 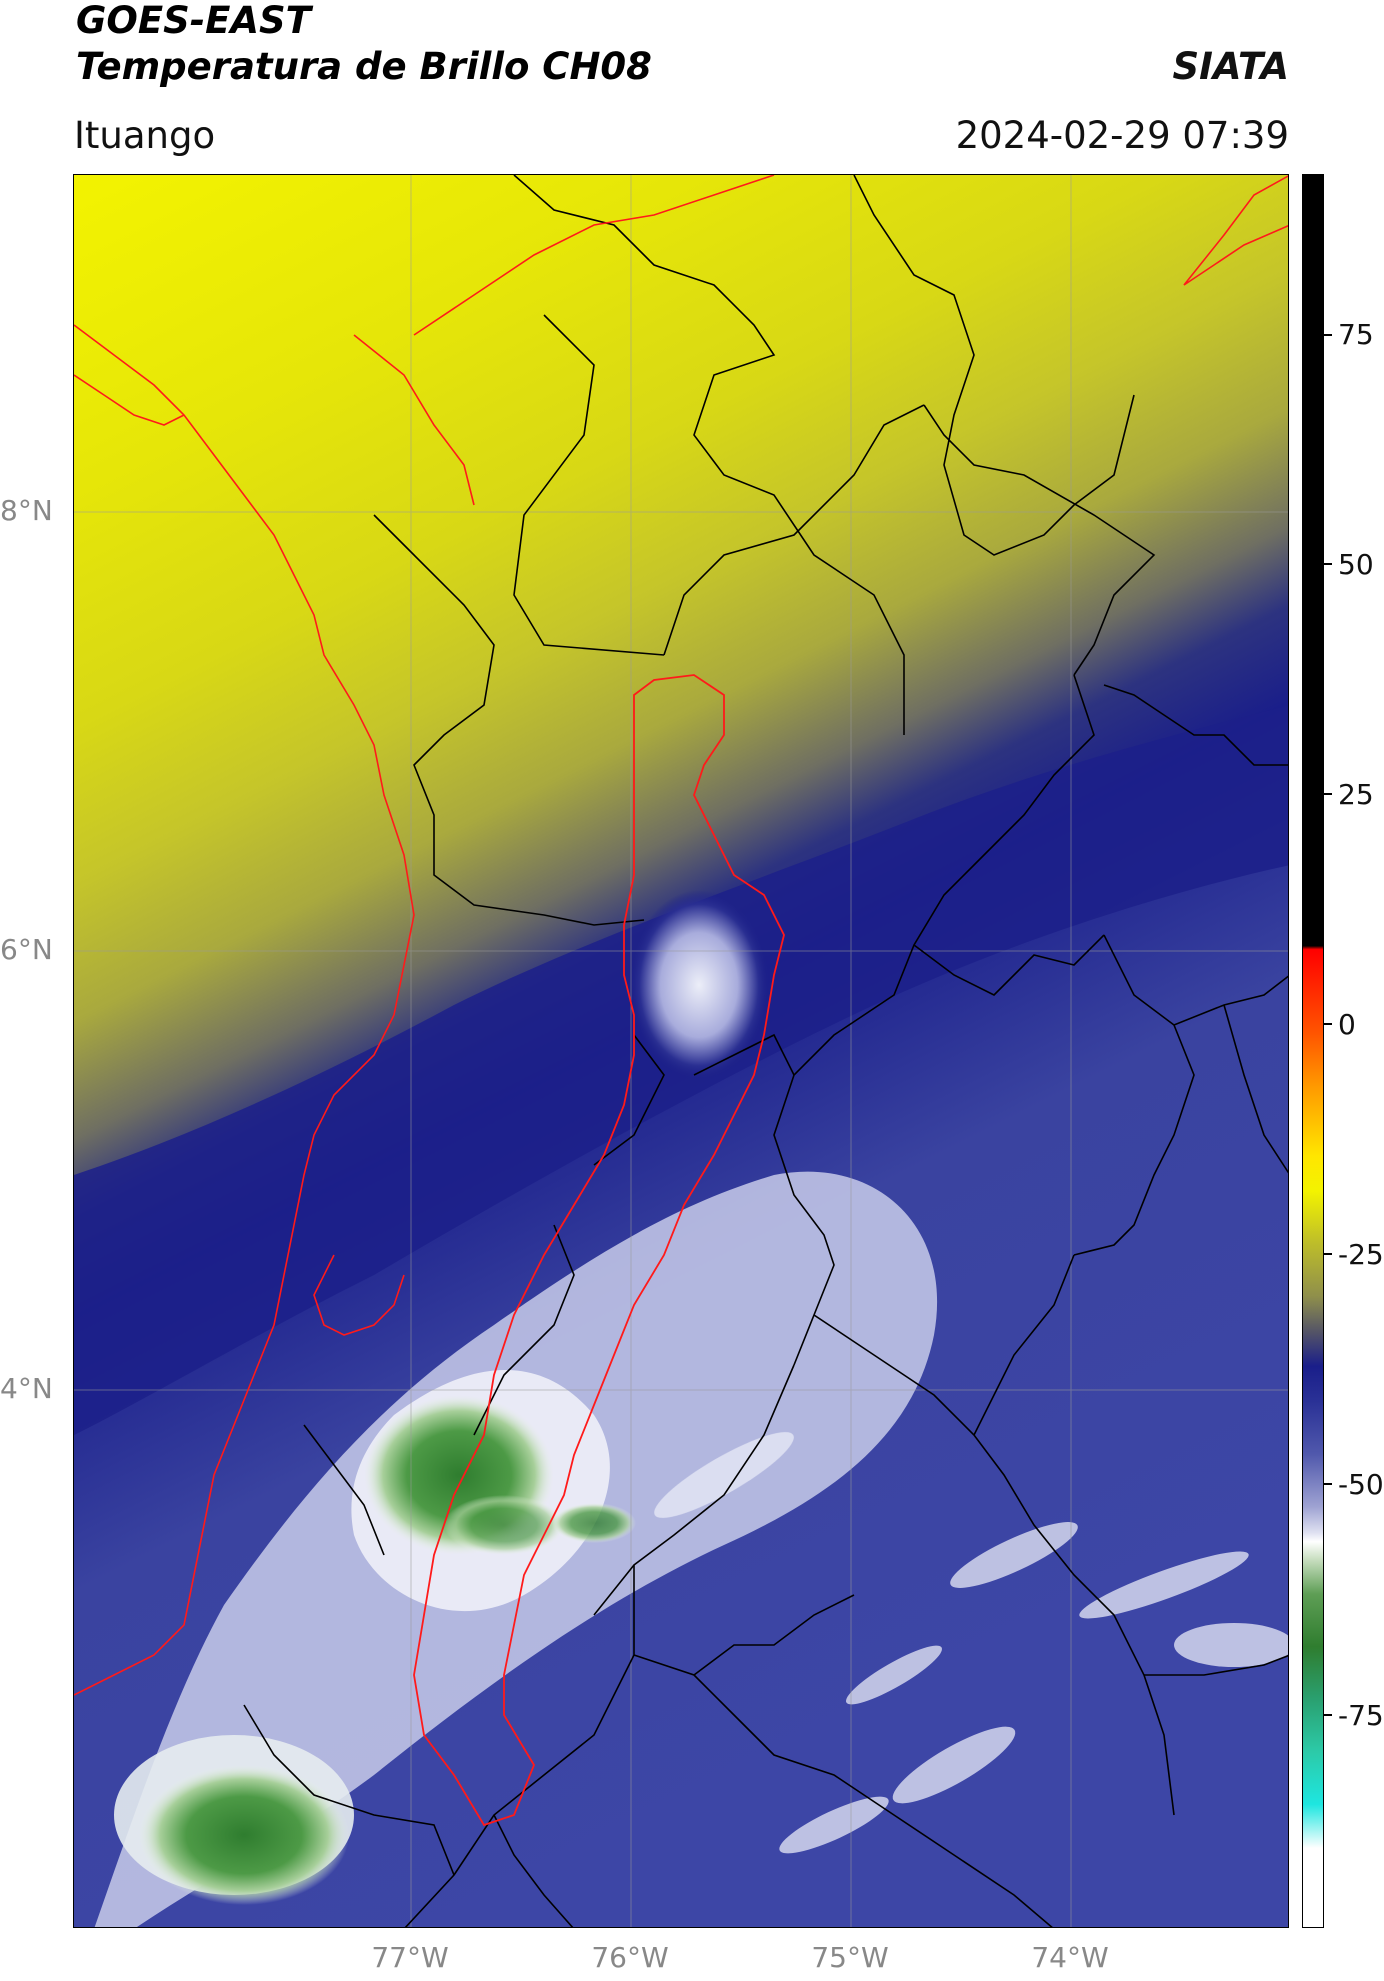 What do you see at coordinates (1230, 66) in the screenshot?
I see `brand-label: SIATA` at bounding box center [1230, 66].